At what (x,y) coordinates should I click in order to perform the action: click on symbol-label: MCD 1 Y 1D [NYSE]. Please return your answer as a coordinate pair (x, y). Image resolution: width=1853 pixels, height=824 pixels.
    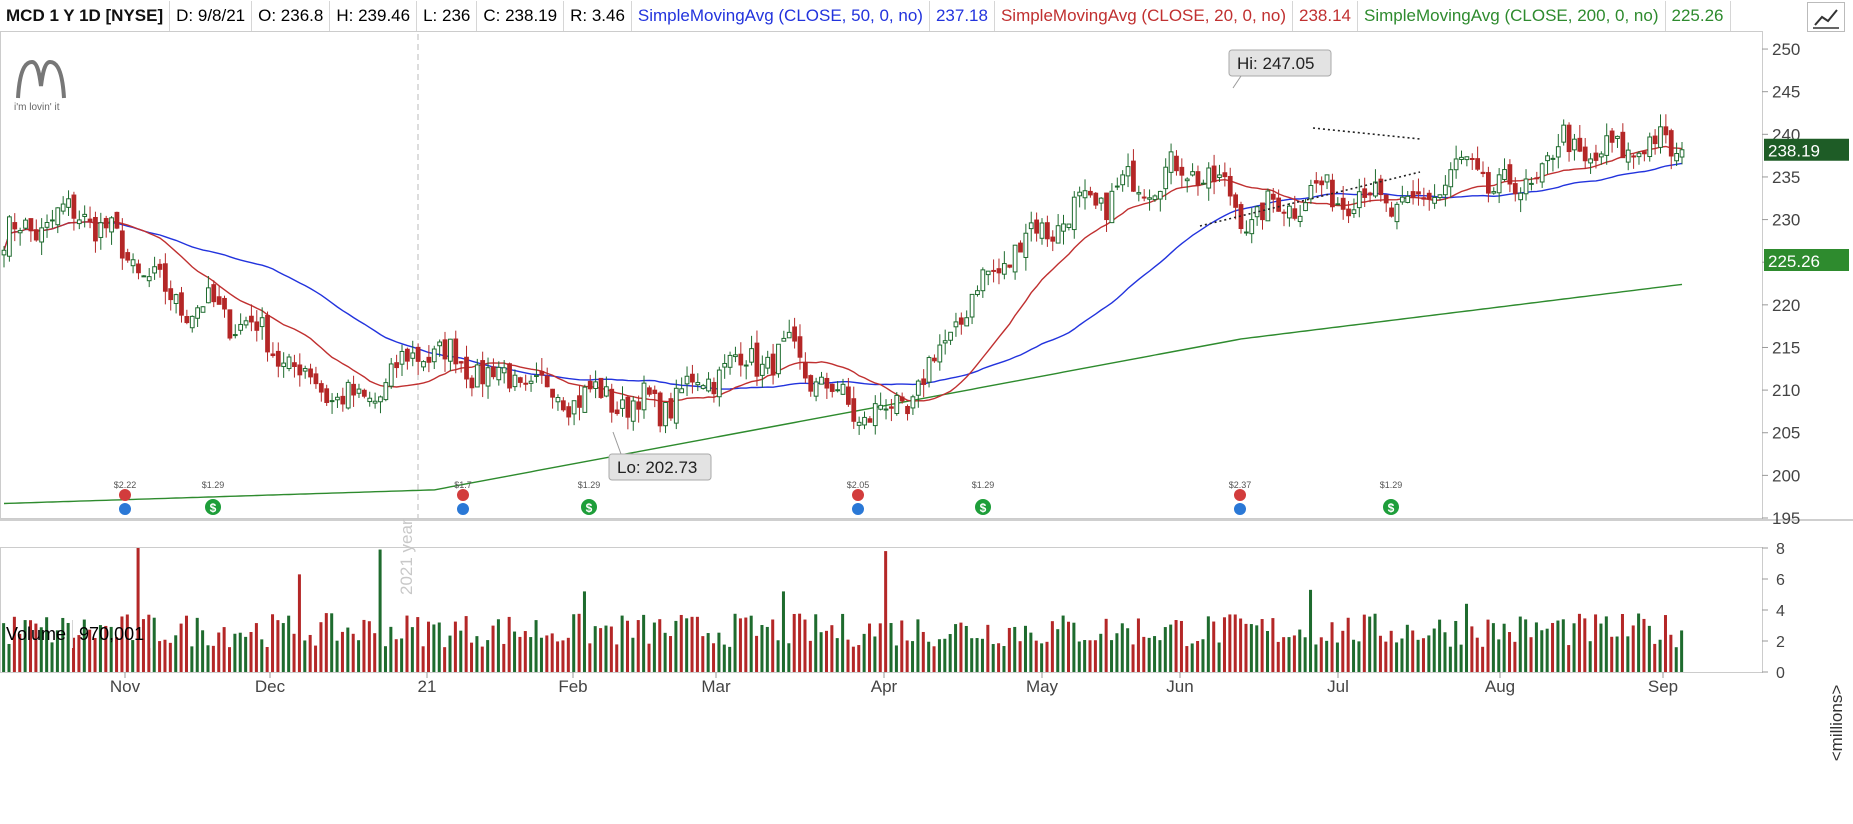
    Looking at the image, I should click on (85, 15).